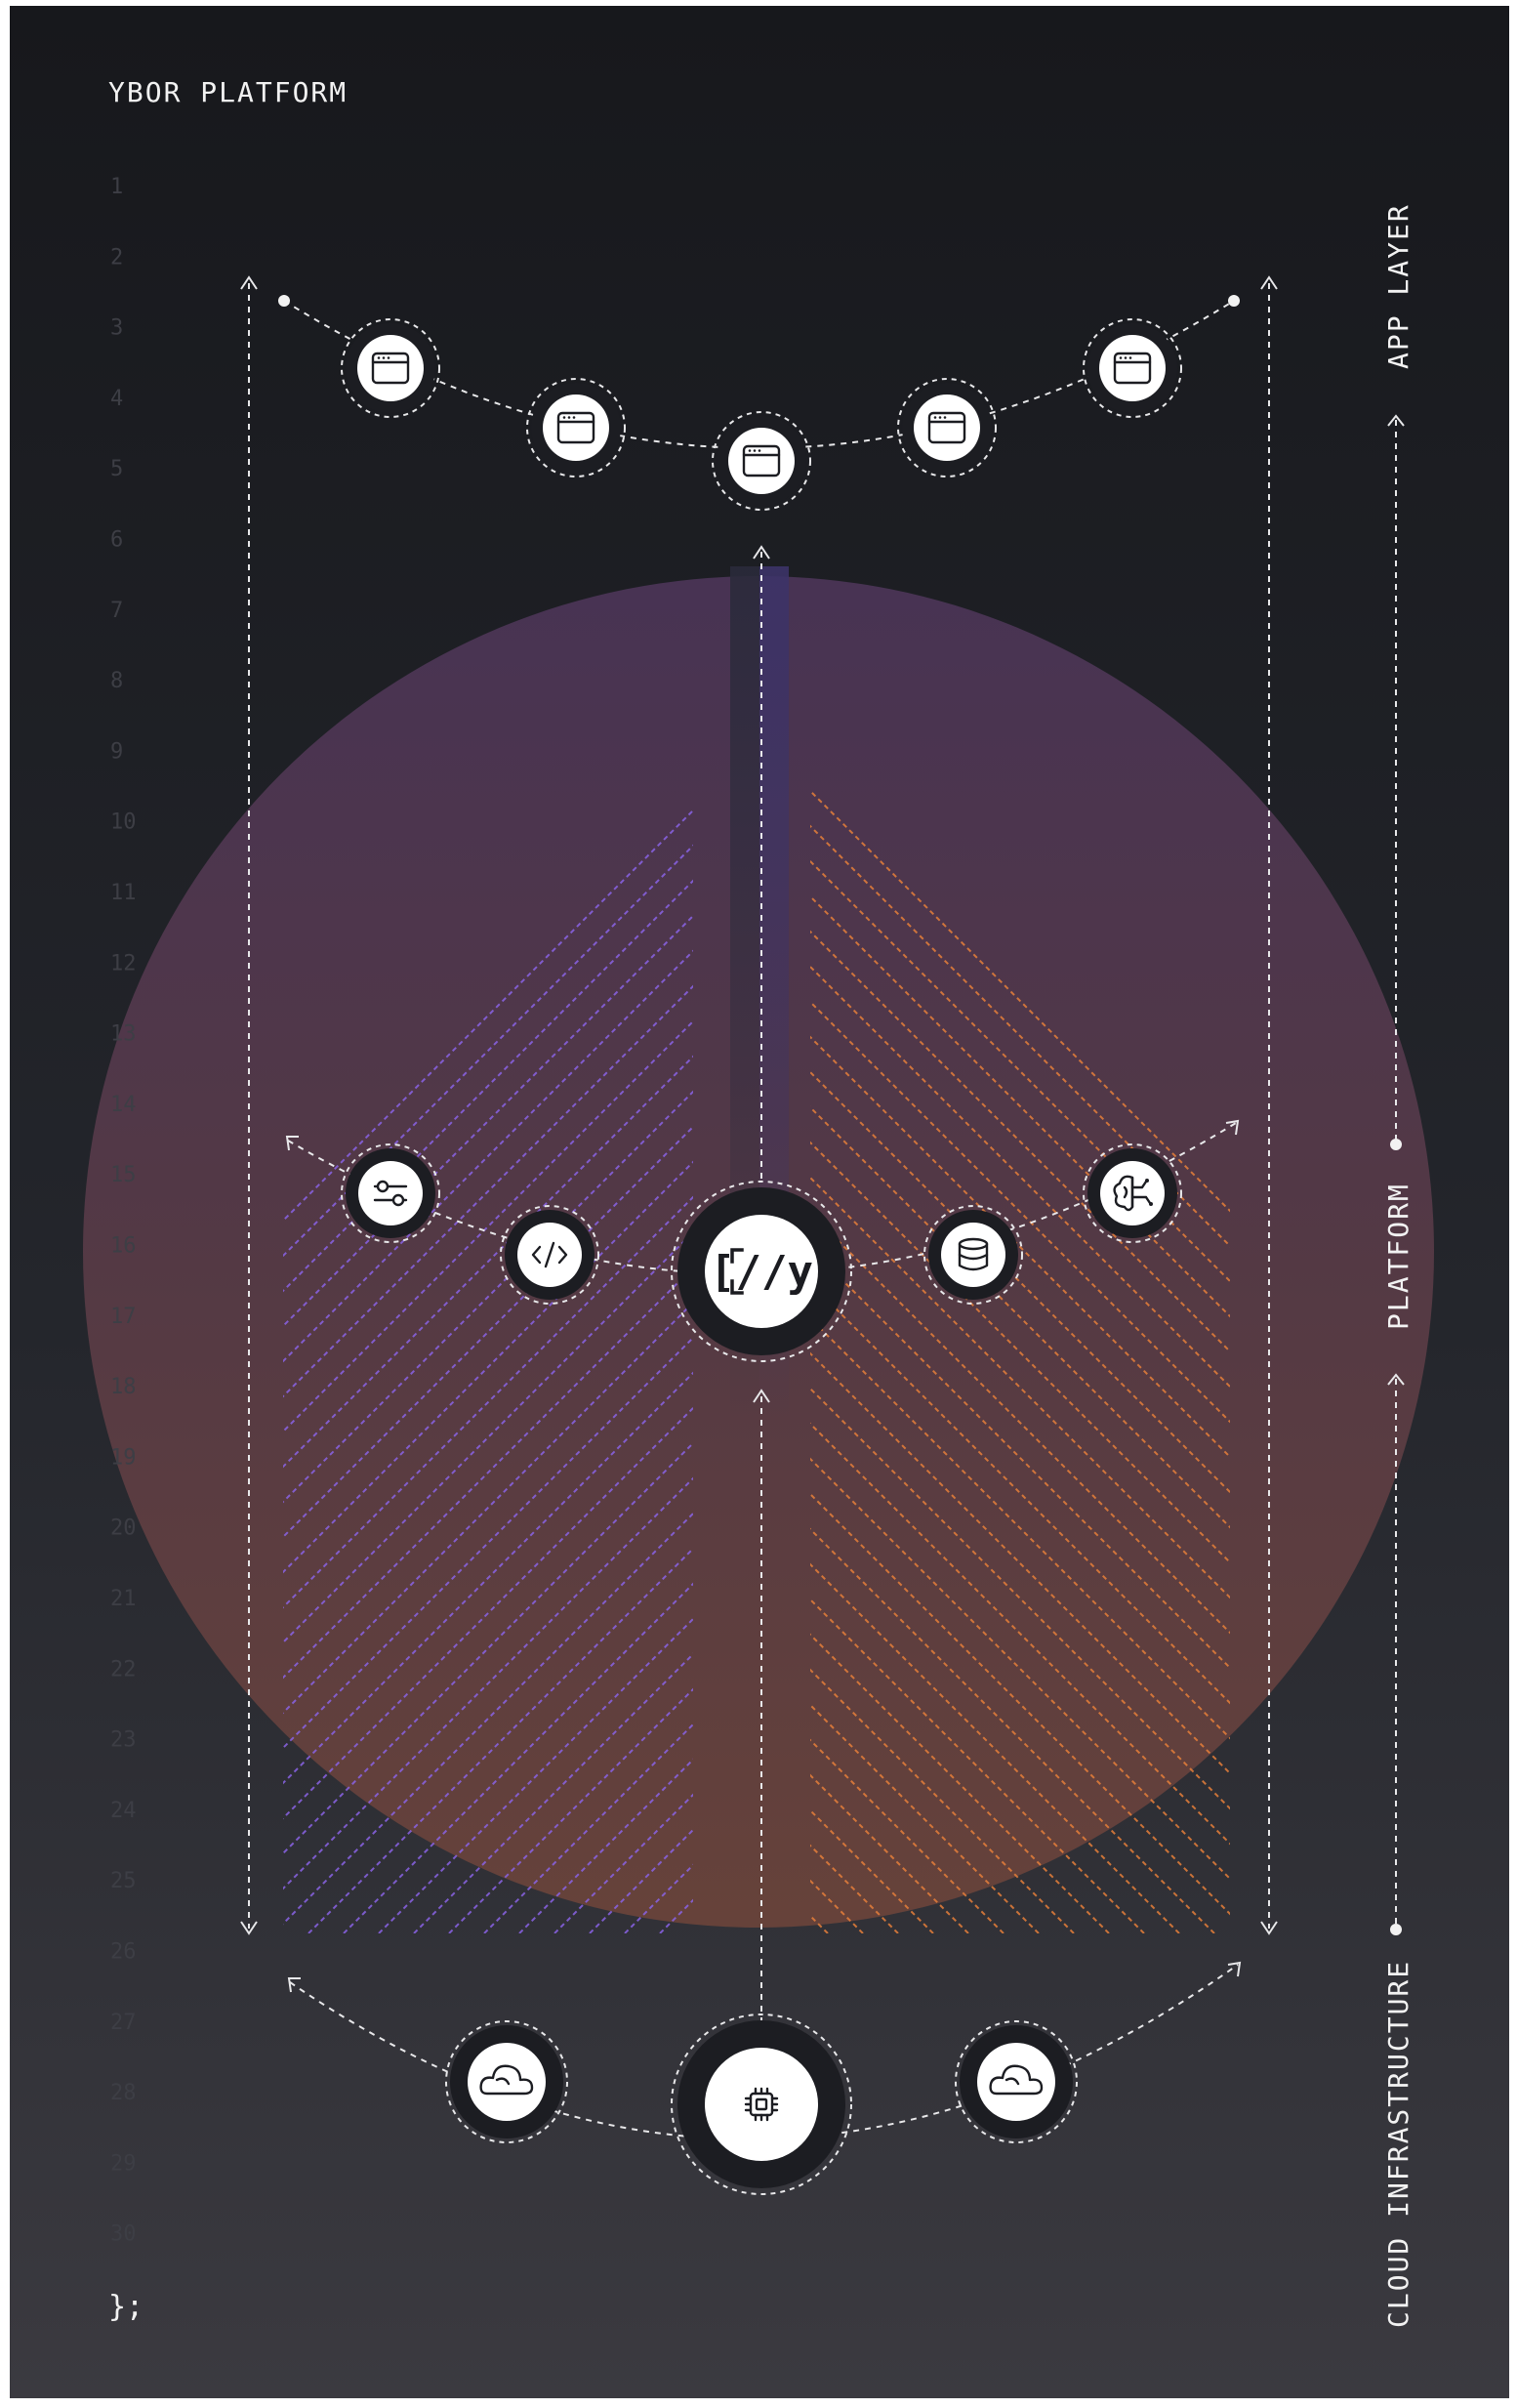 The image size is (1517, 2408). Describe the element at coordinates (1398, 2144) in the screenshot. I see `cloud-layer-label: CLOUD INFRASTRUCTURE` at that location.